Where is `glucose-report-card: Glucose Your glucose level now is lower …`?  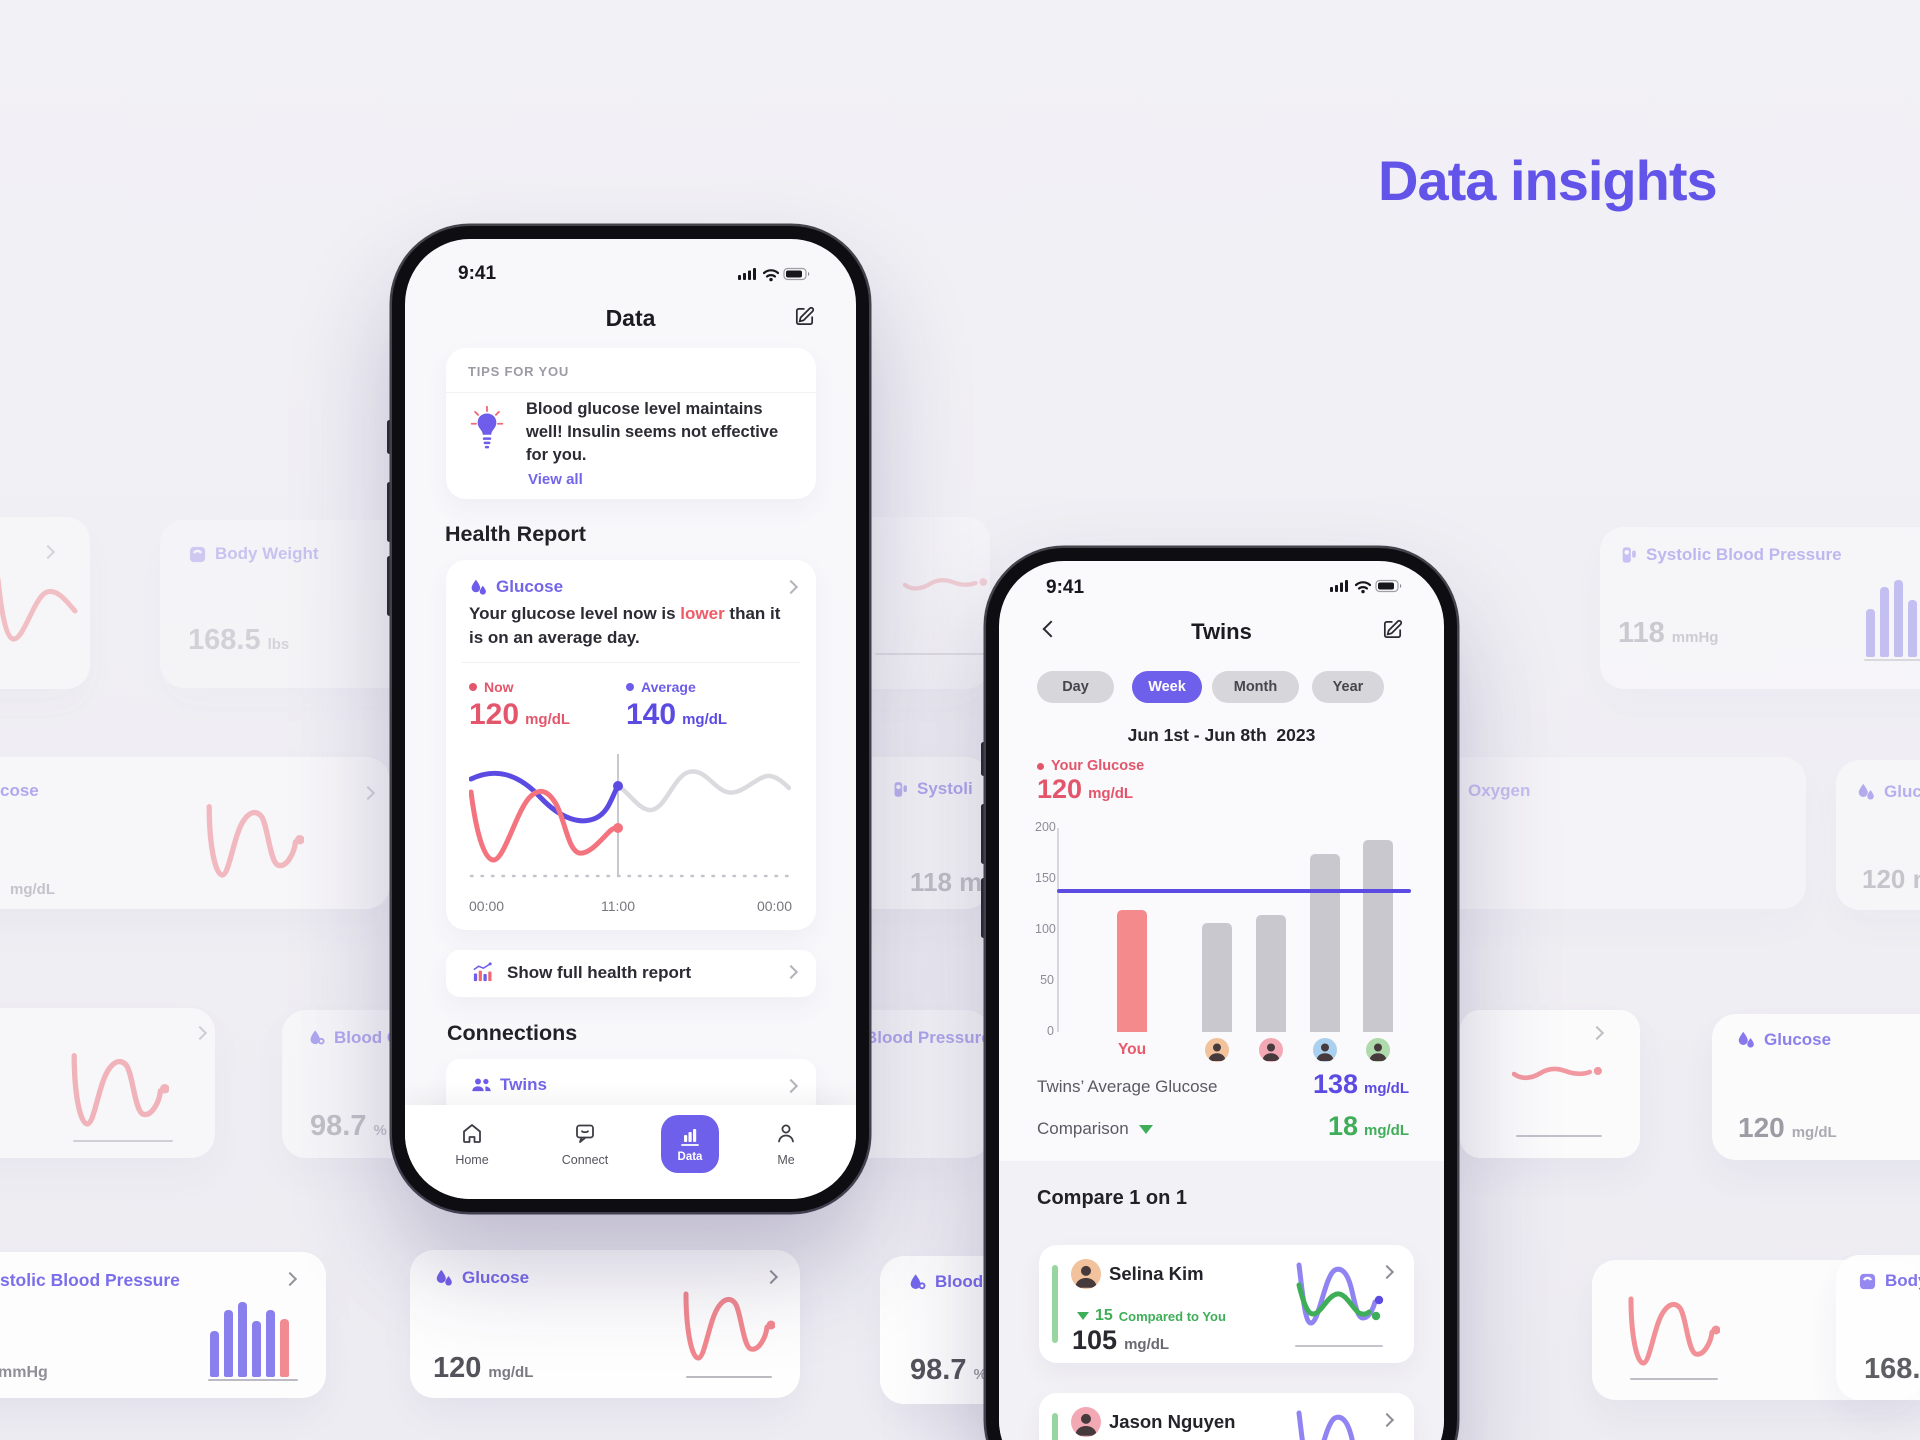 glucose-report-card: Glucose Your glucose level now is lower … is located at coordinates (631, 745).